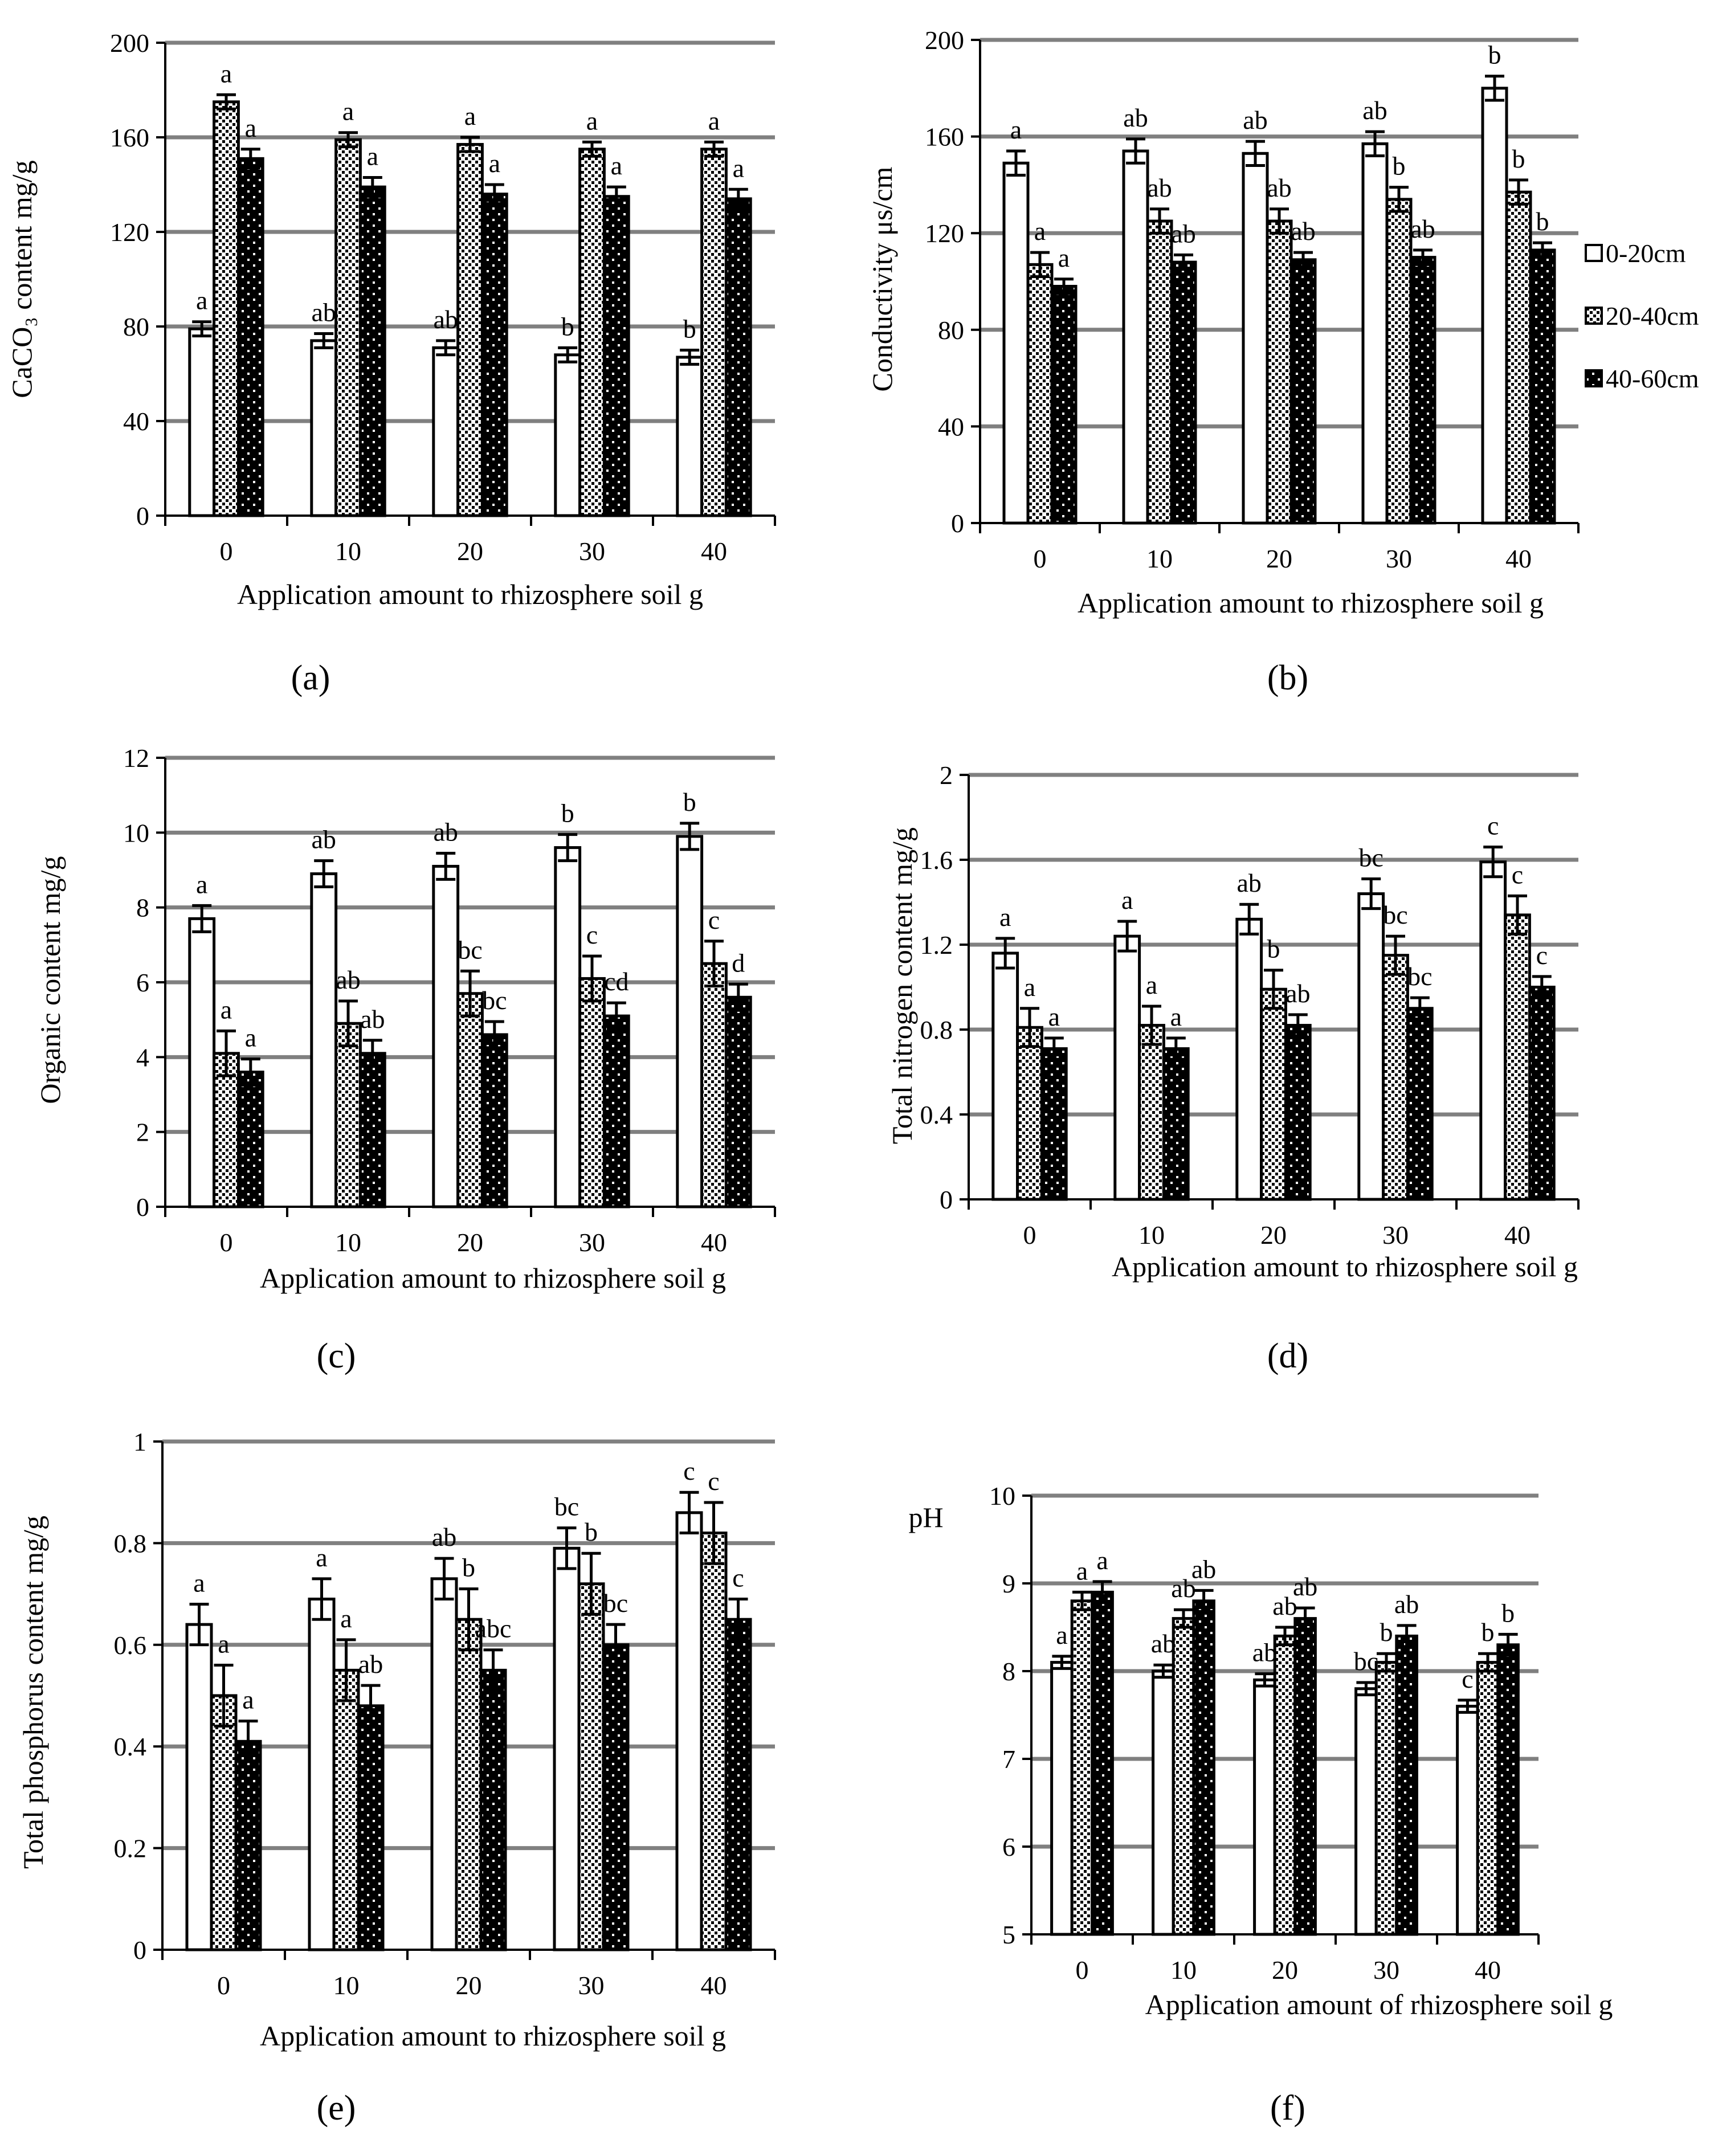  What do you see at coordinates (1008, 1934) in the screenshot?
I see `y-tick-label: 5` at bounding box center [1008, 1934].